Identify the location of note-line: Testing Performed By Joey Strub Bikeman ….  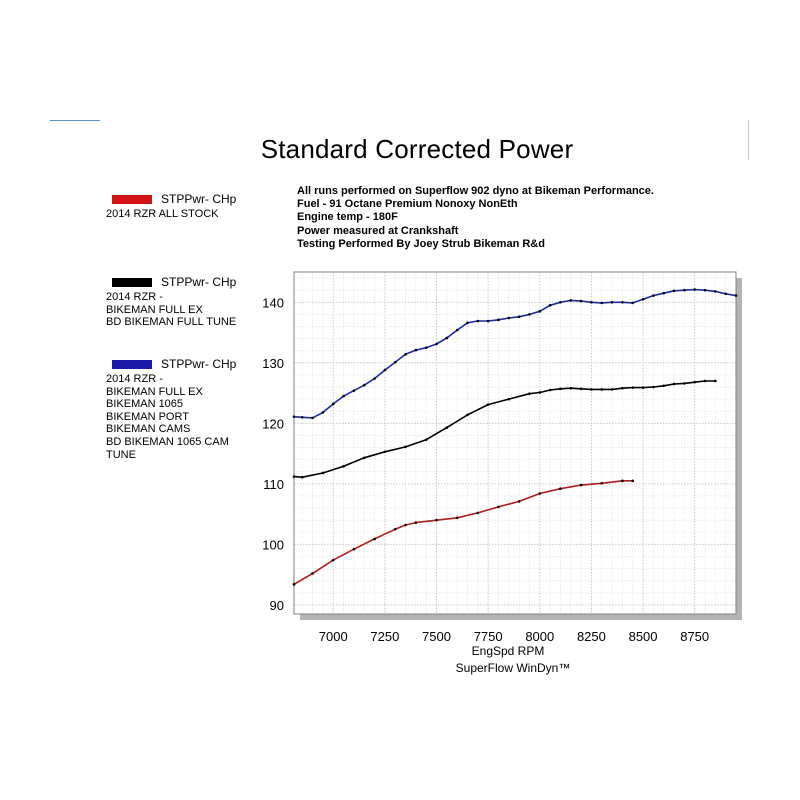
(421, 243).